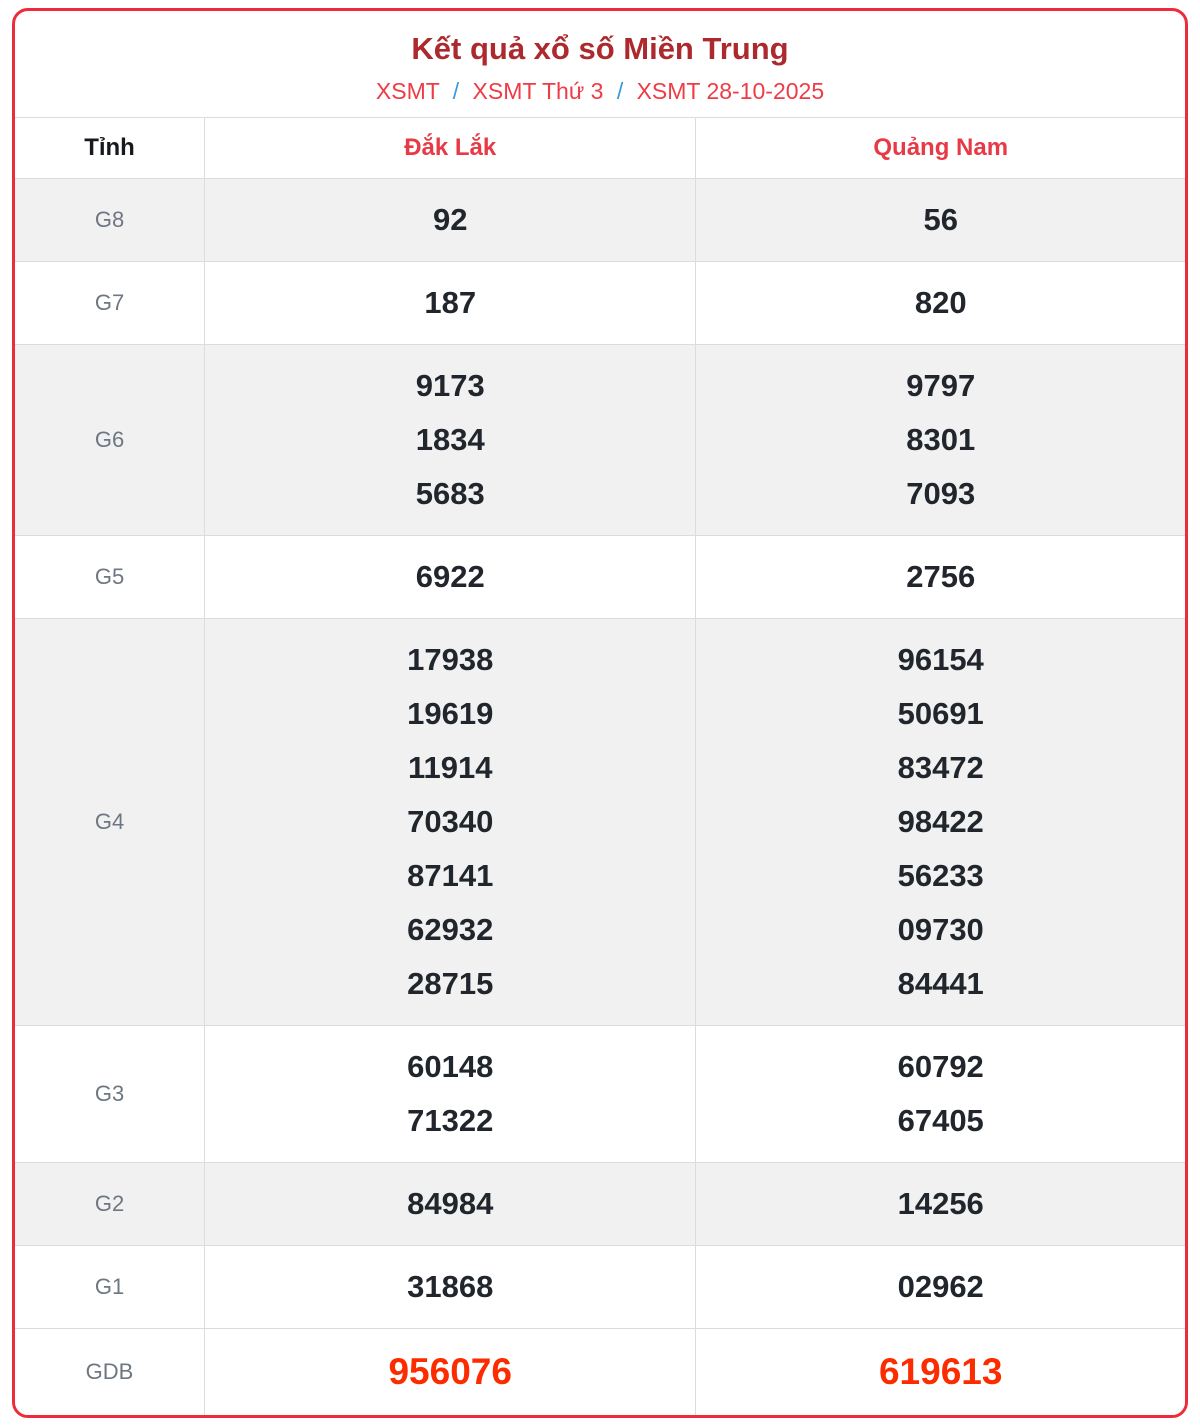  I want to click on prize-numbers-cell: 820, so click(940, 302).